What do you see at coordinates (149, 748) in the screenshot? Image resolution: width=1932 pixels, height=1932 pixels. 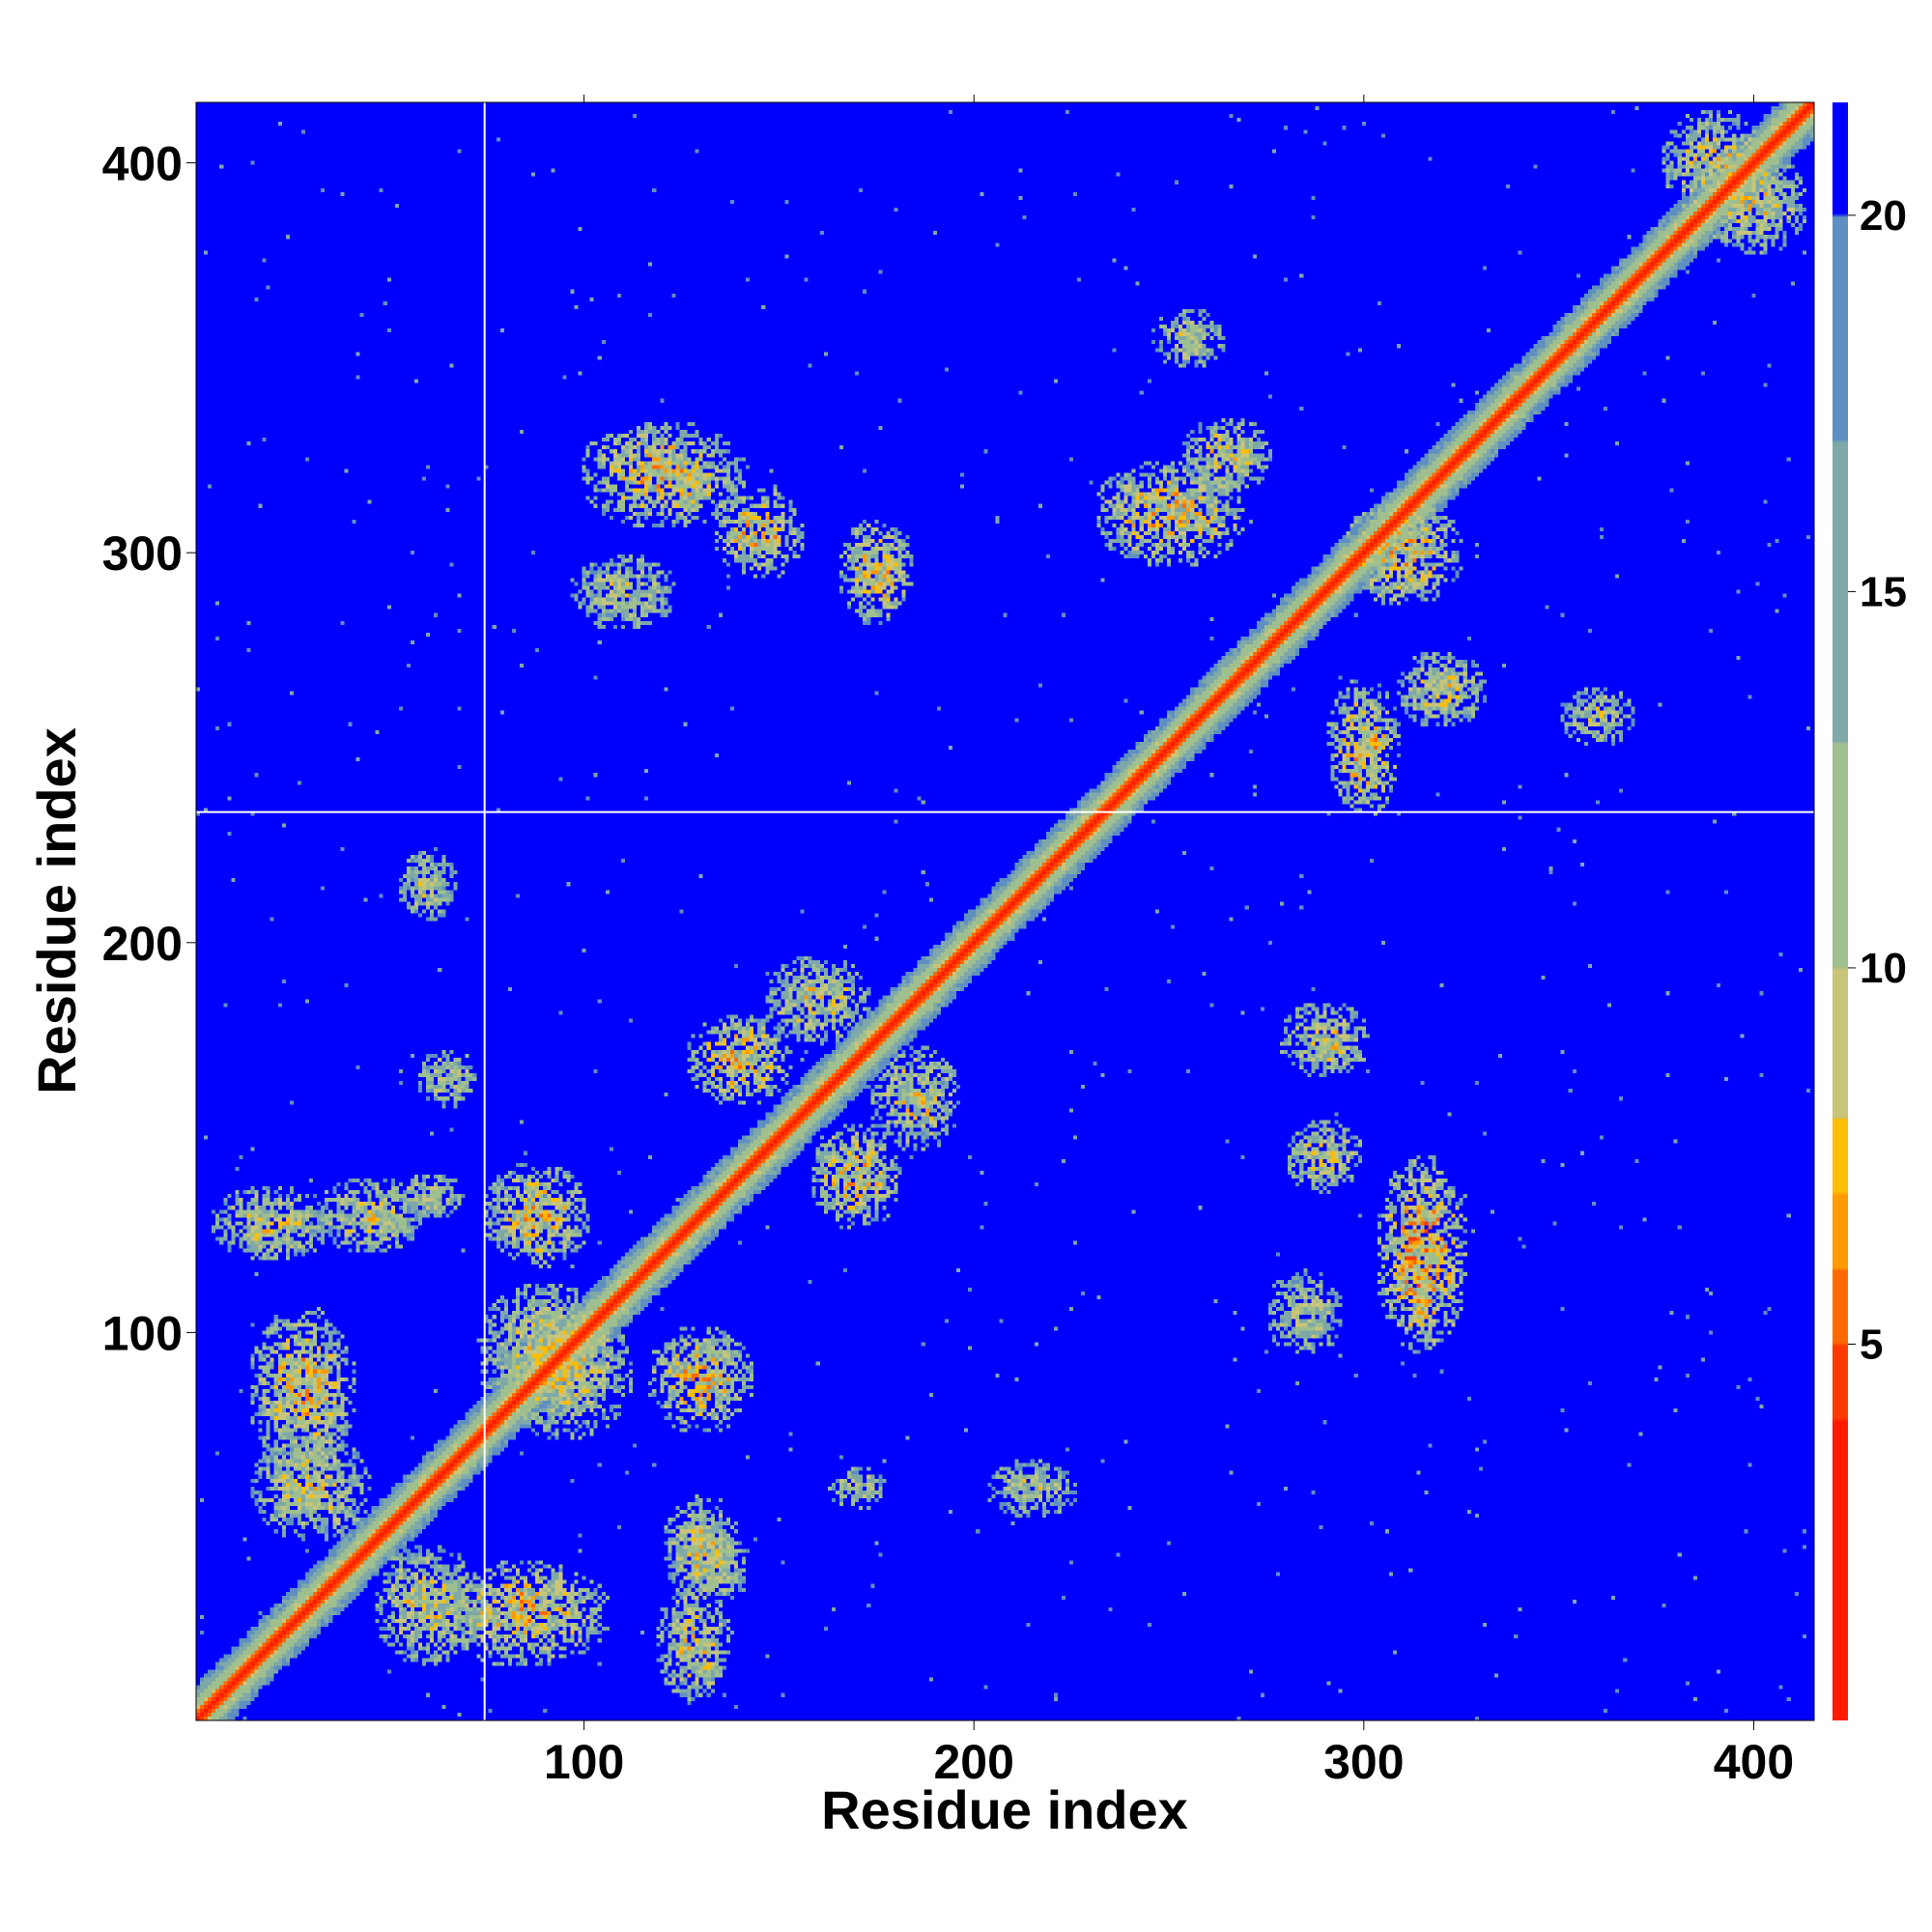 I see `y-axis: 100 200 300 400` at bounding box center [149, 748].